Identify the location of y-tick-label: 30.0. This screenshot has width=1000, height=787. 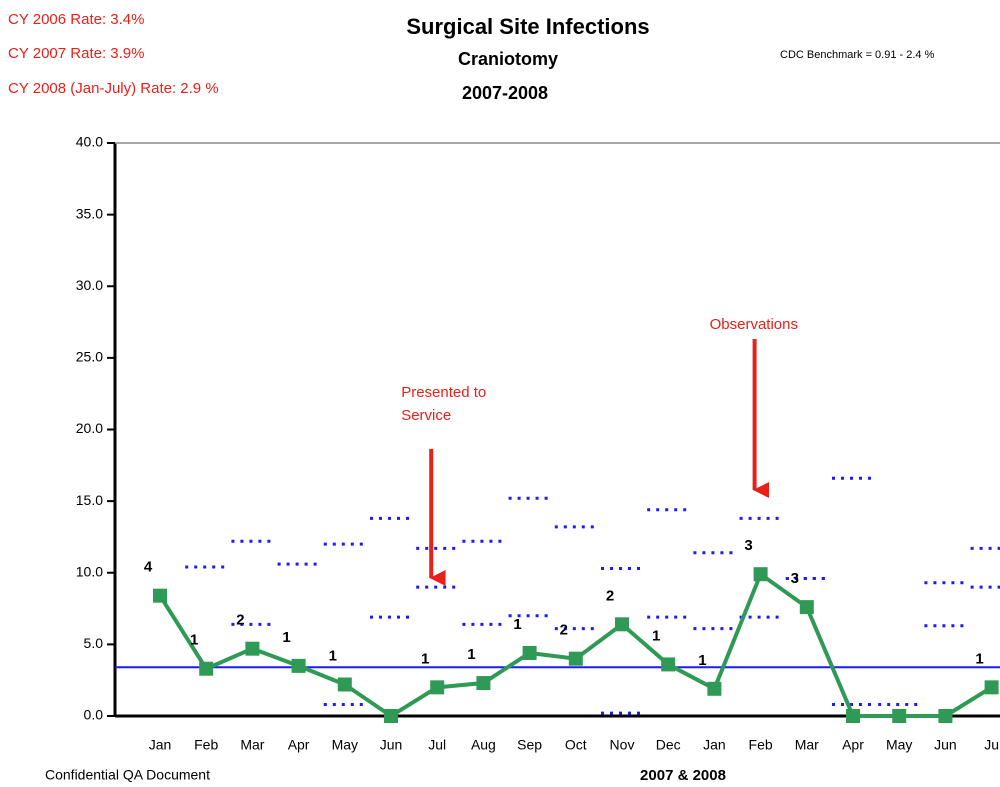
(89, 285).